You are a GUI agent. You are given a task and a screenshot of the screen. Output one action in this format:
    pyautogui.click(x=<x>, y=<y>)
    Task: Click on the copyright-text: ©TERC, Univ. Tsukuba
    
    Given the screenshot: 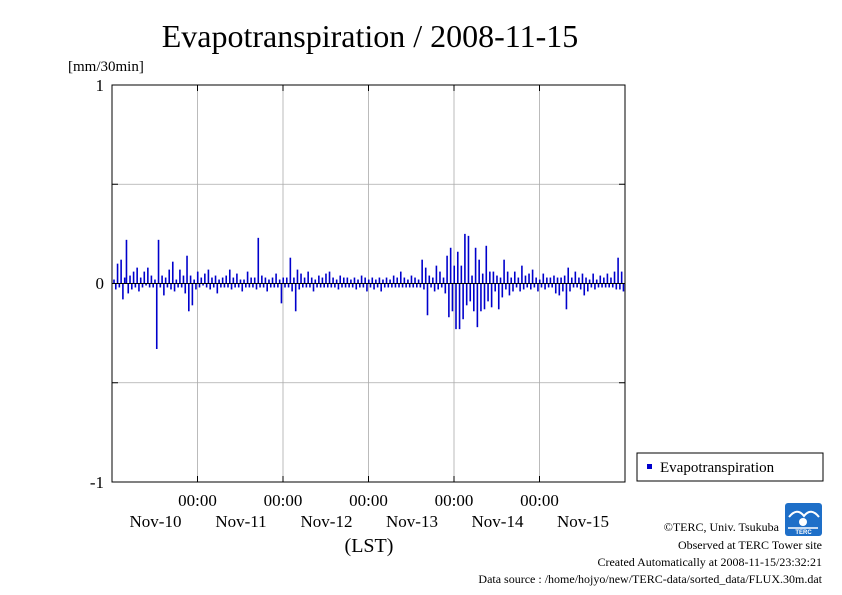 What is the action you would take?
    pyautogui.click(x=722, y=527)
    